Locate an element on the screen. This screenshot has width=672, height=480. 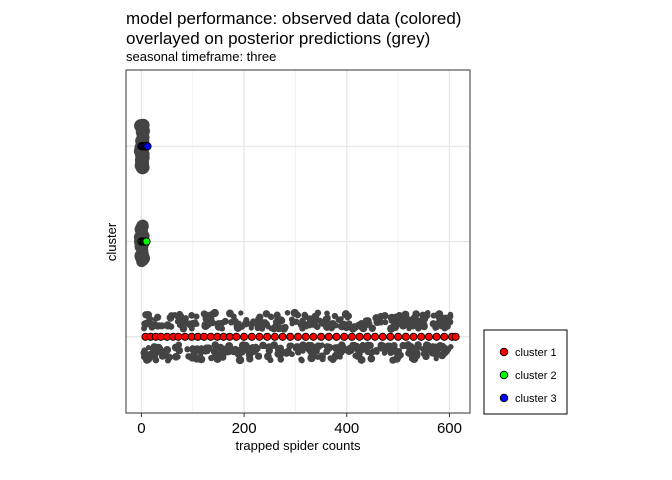
y-axis-title: cluster is located at coordinates (111, 241).